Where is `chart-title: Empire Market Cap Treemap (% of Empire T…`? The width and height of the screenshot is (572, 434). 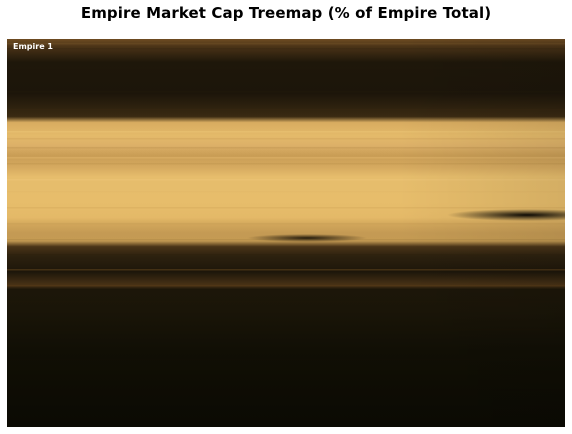
chart-title: Empire Market Cap Treemap (% of Empire T… is located at coordinates (286, 13).